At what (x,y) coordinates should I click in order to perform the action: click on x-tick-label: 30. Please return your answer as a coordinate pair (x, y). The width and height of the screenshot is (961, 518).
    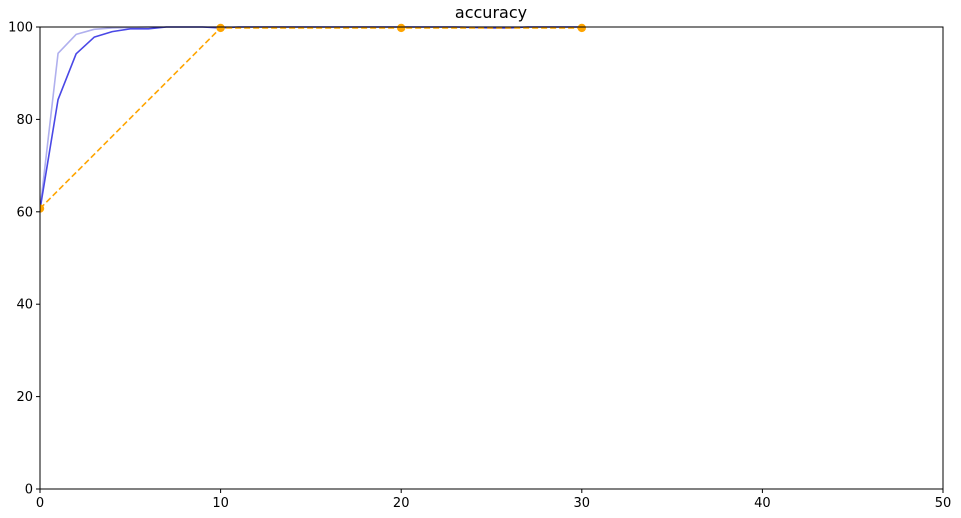
    Looking at the image, I should click on (582, 503).